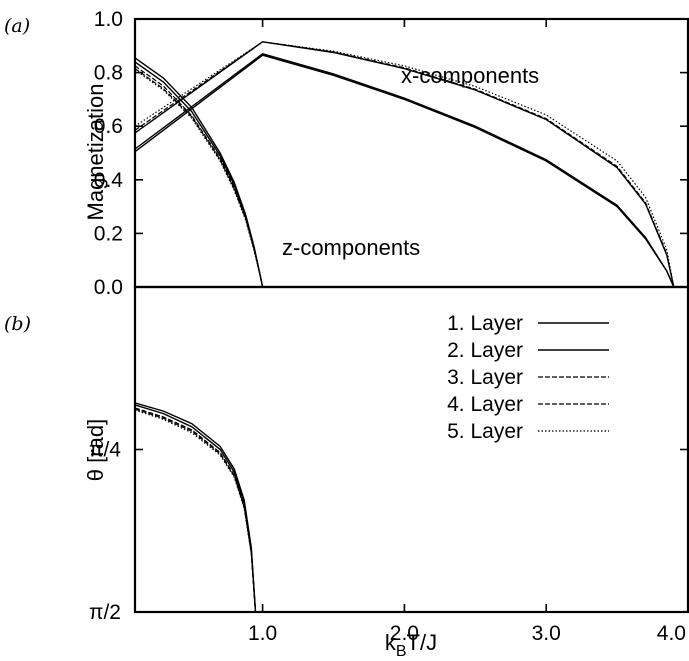  What do you see at coordinates (546, 633) in the screenshot?
I see `x-tick-label: 3.0` at bounding box center [546, 633].